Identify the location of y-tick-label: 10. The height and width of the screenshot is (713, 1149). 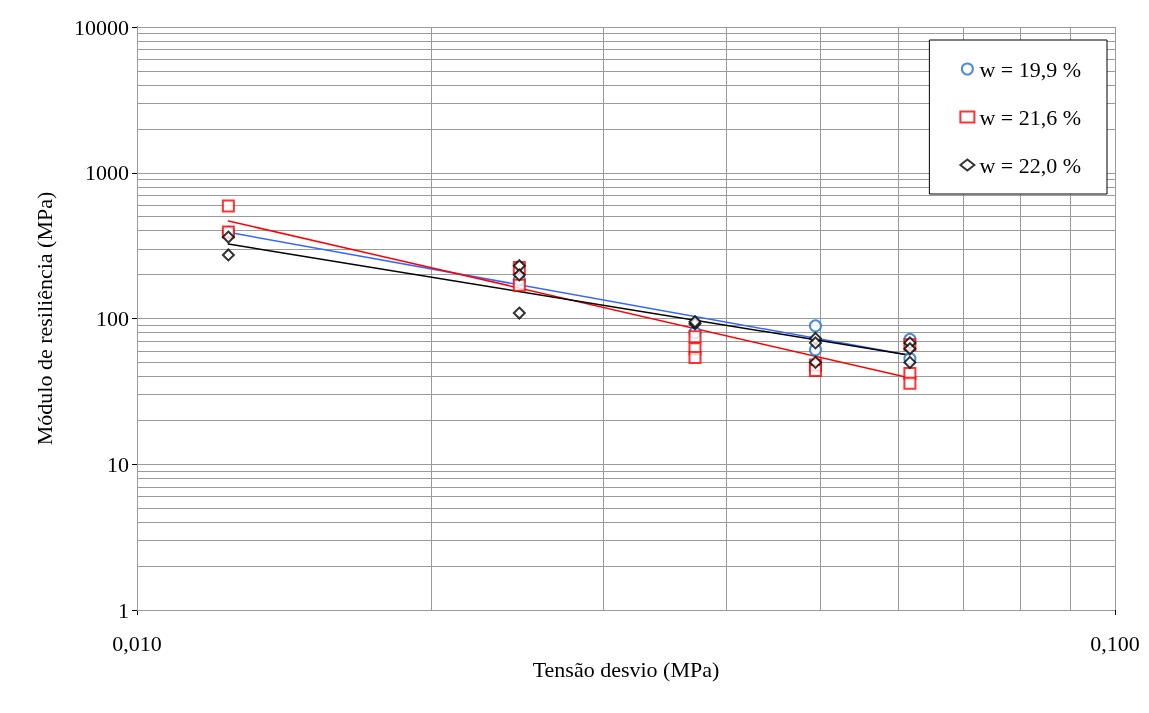
(118, 464).